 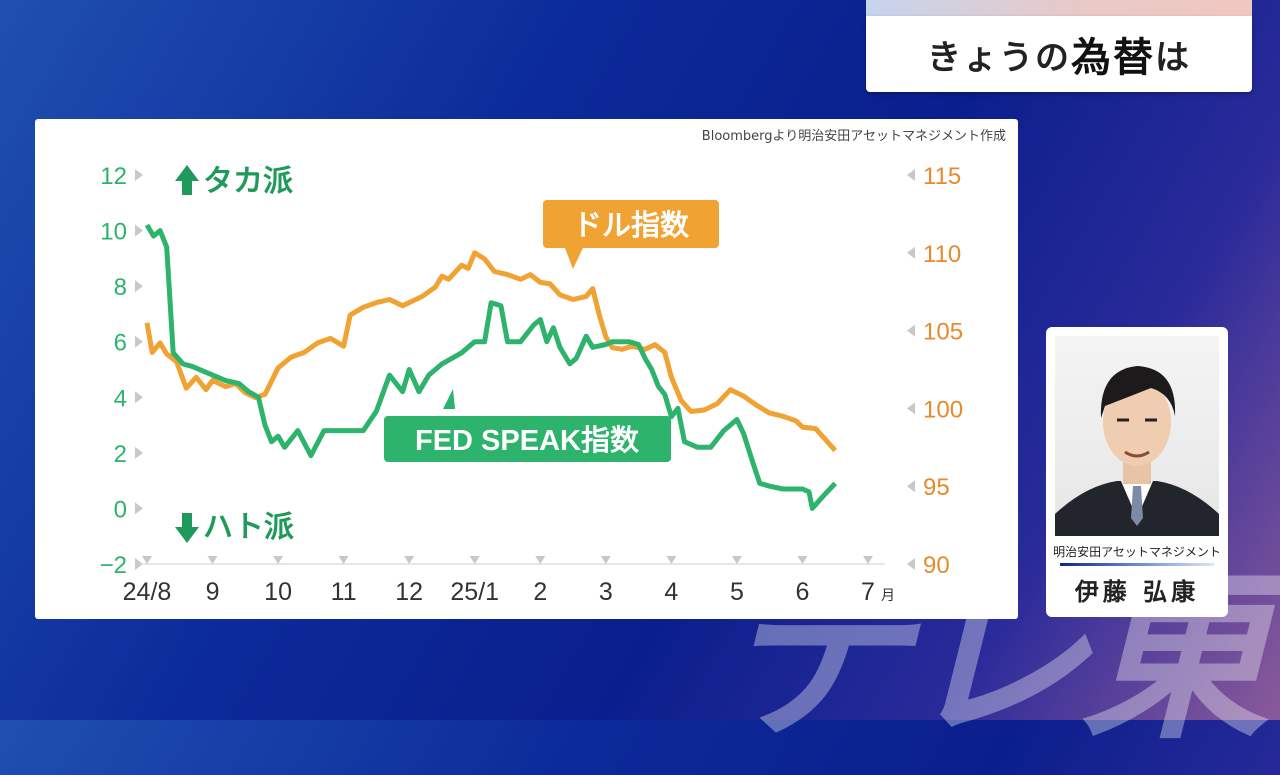 I want to click on left-tick-label: 2, so click(x=120, y=454).